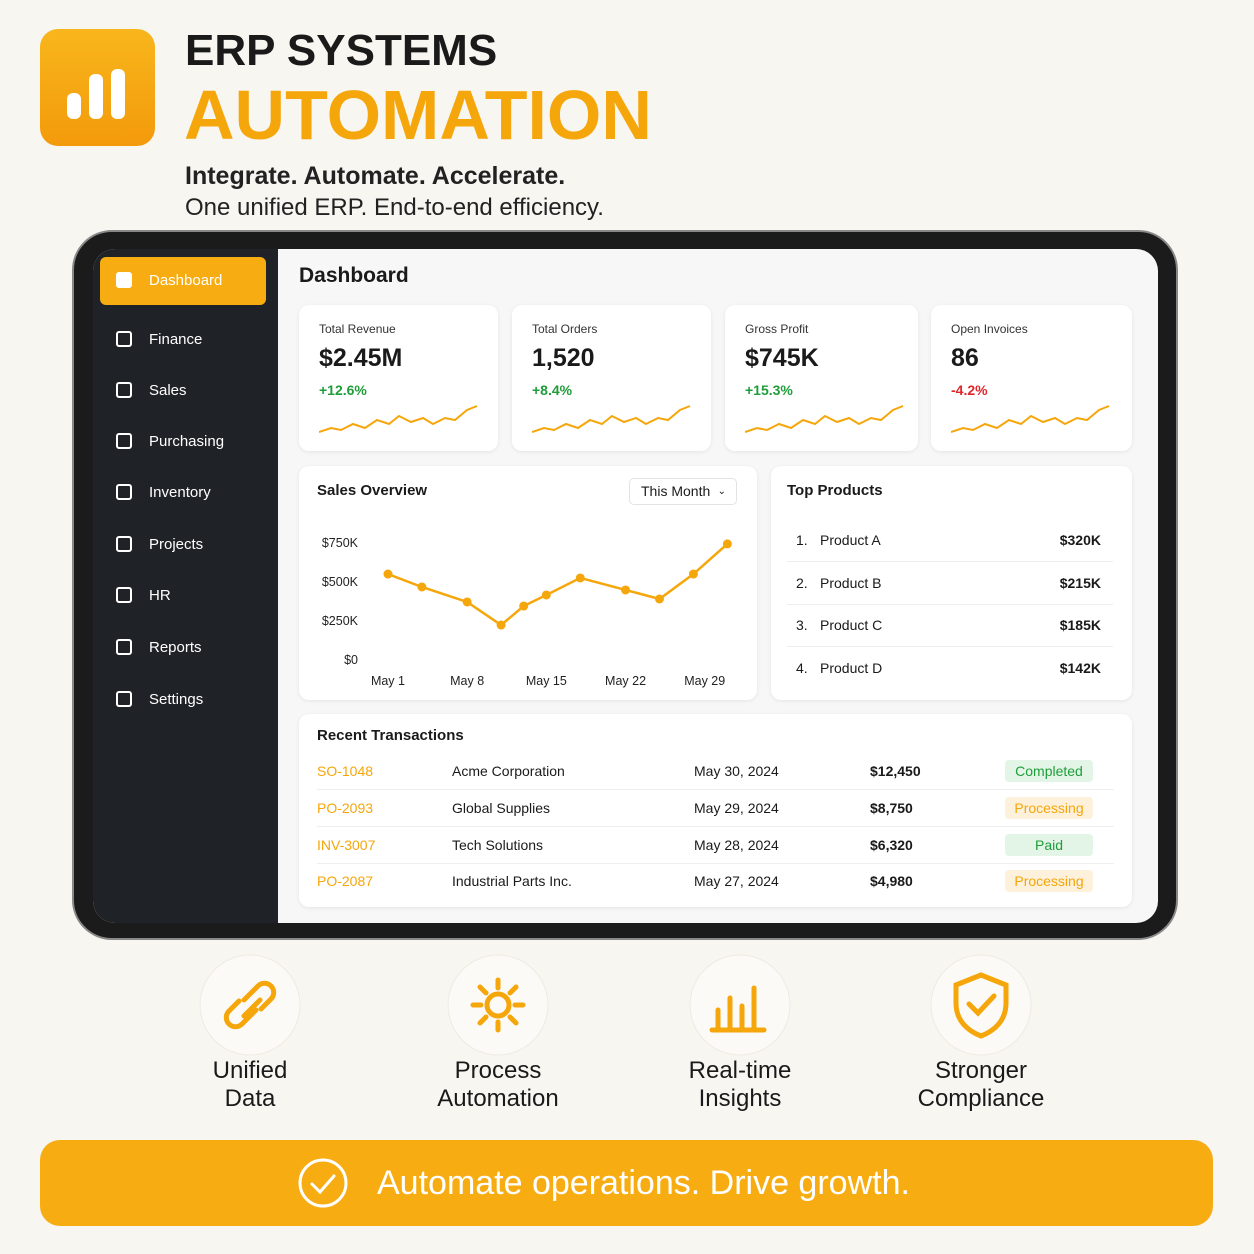 Image resolution: width=1254 pixels, height=1254 pixels. What do you see at coordinates (565, 329) in the screenshot?
I see `kpi-label: Total Orders` at bounding box center [565, 329].